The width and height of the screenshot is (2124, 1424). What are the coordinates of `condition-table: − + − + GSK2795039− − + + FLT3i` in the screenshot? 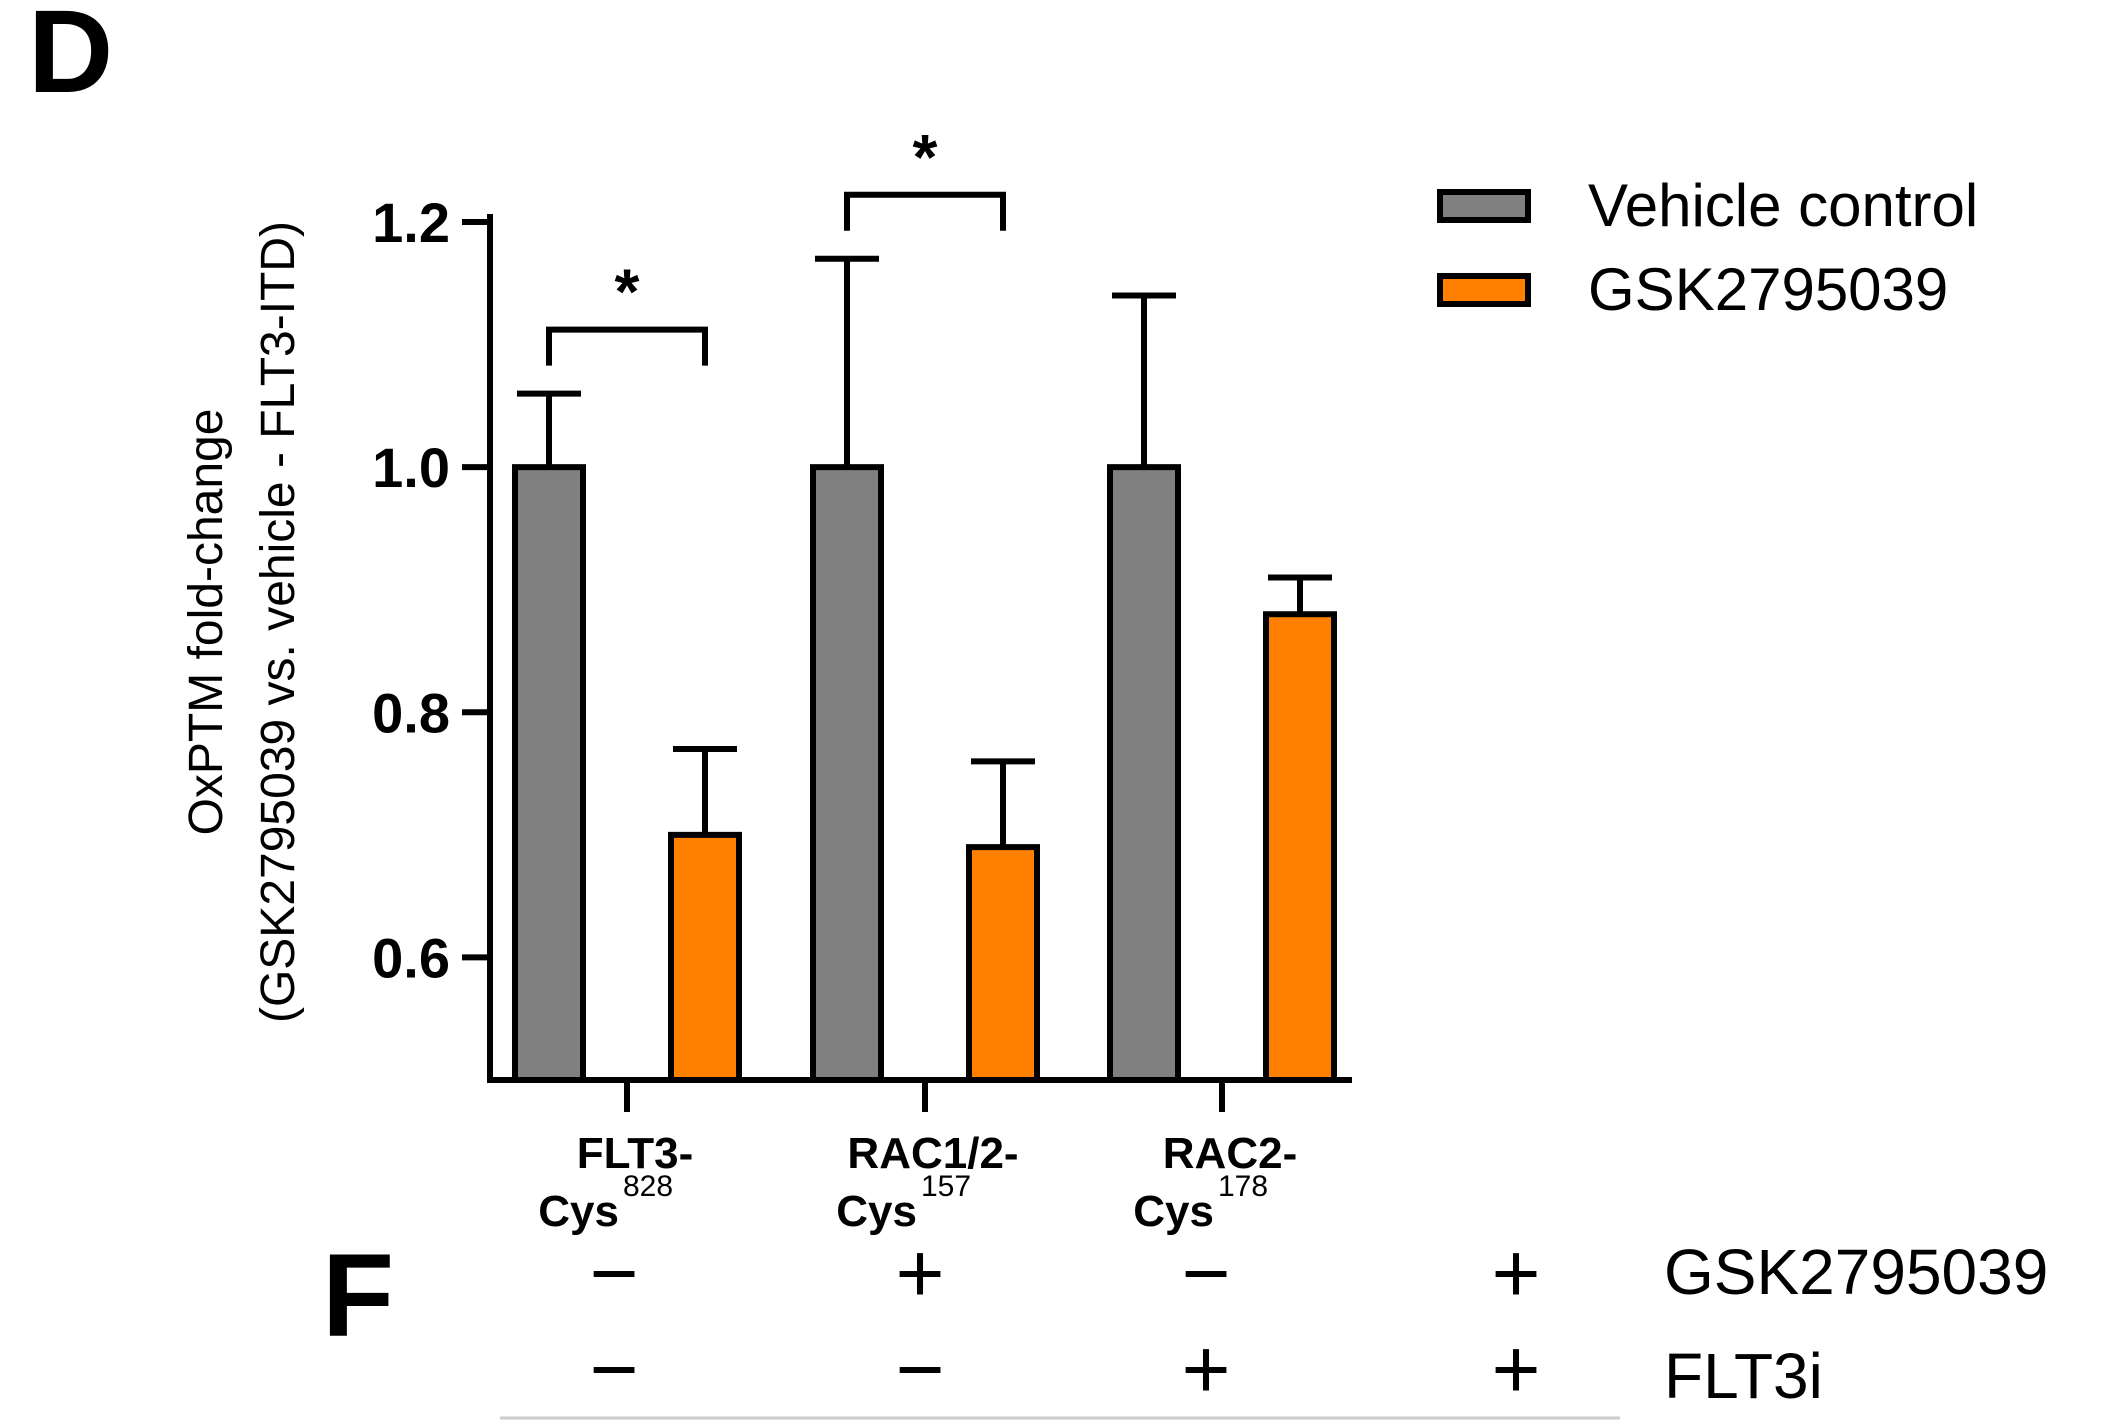 It's located at (1318, 1321).